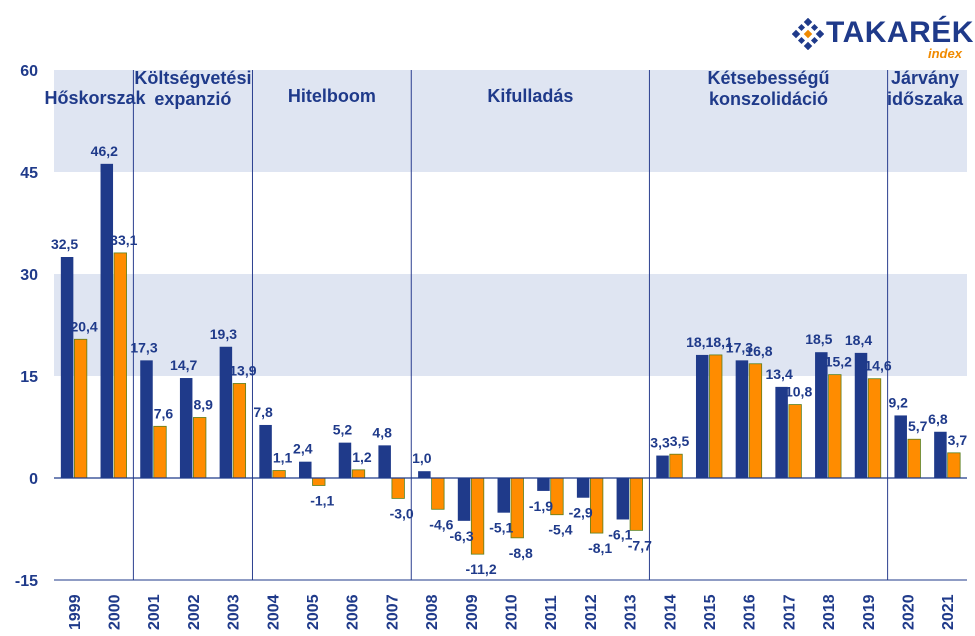 The width and height of the screenshot is (975, 636). I want to click on logo-sub: index, so click(945, 53).